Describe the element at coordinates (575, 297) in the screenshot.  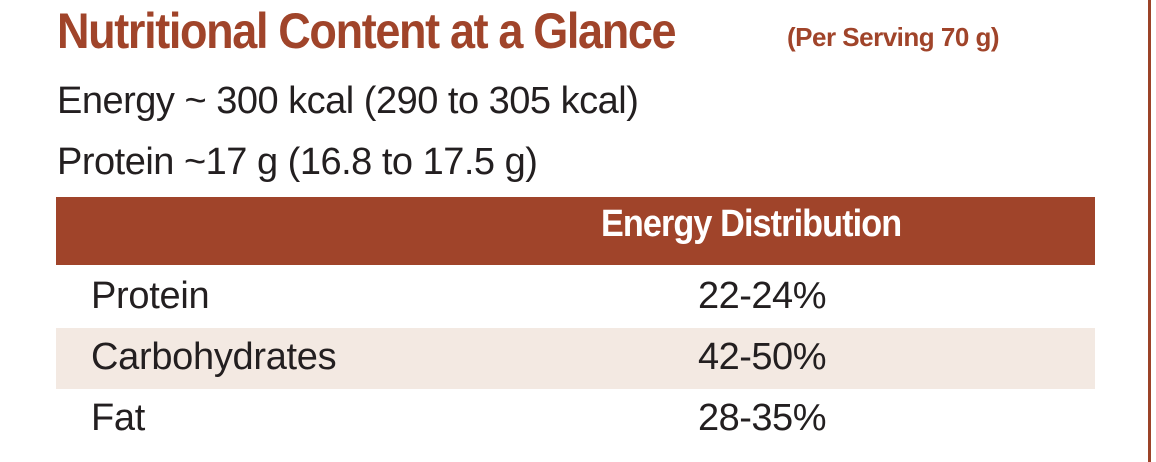
I see `table-row-protein: Protein 22-24%` at that location.